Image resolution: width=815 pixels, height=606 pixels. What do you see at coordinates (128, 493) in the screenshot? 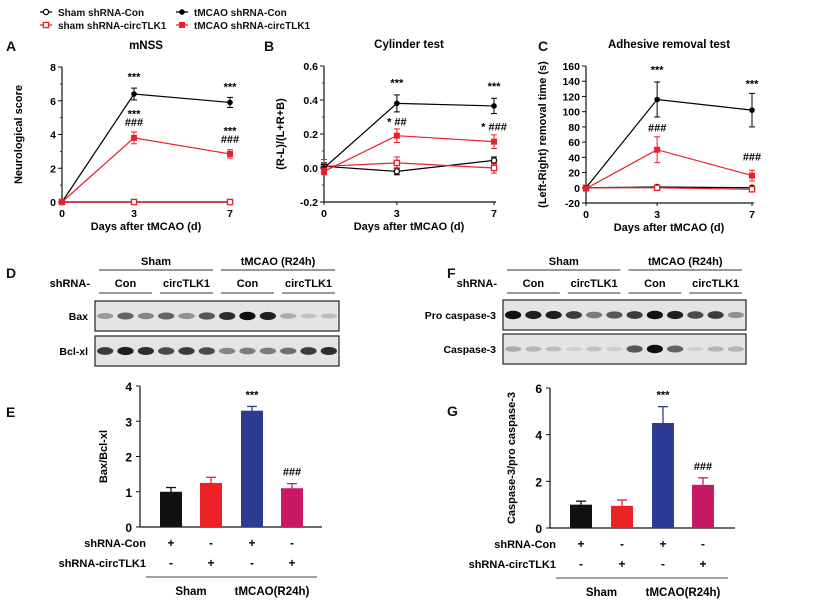
I see `y-tick-label: 1` at bounding box center [128, 493].